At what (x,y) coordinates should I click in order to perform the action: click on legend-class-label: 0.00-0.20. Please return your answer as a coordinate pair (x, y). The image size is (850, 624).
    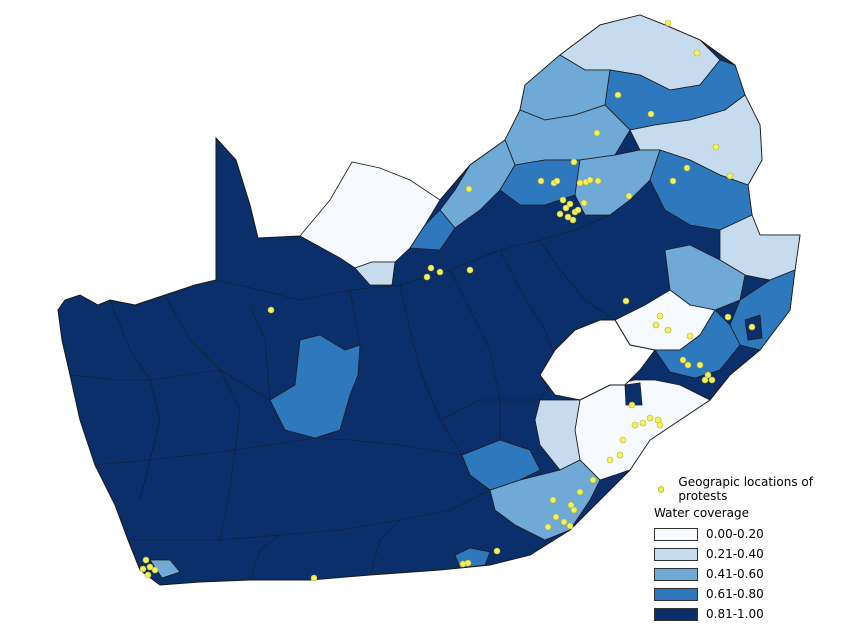
    Looking at the image, I should click on (735, 534).